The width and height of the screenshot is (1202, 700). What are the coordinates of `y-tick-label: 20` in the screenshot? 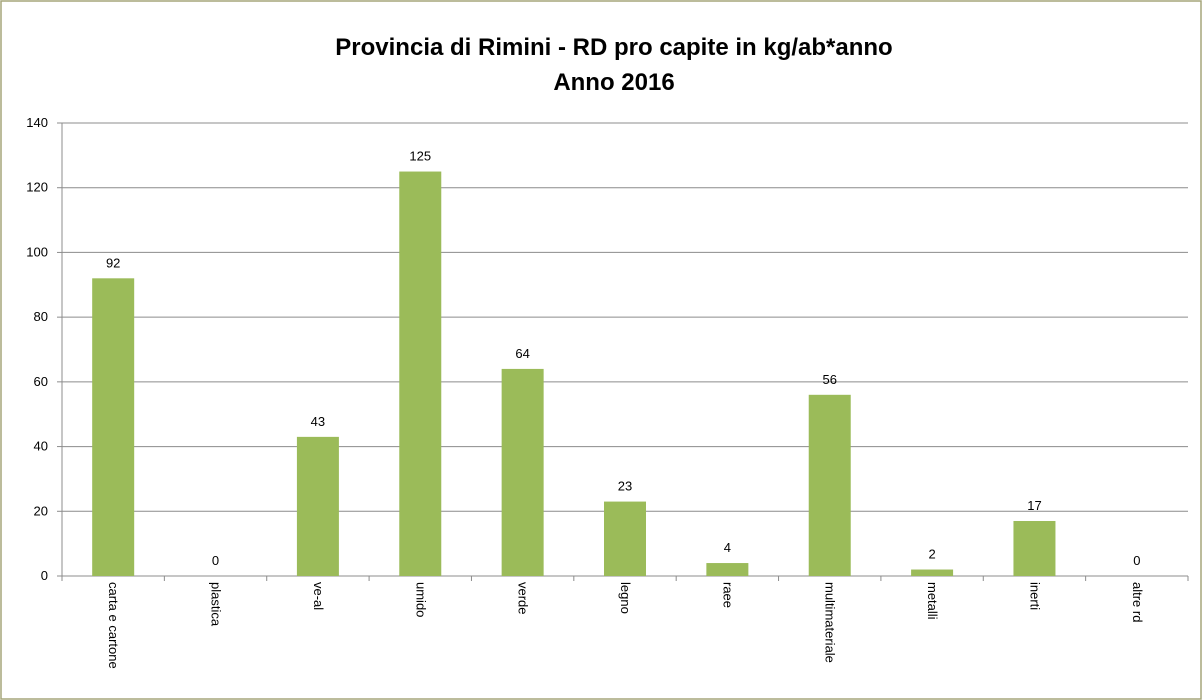 It's located at (41, 510).